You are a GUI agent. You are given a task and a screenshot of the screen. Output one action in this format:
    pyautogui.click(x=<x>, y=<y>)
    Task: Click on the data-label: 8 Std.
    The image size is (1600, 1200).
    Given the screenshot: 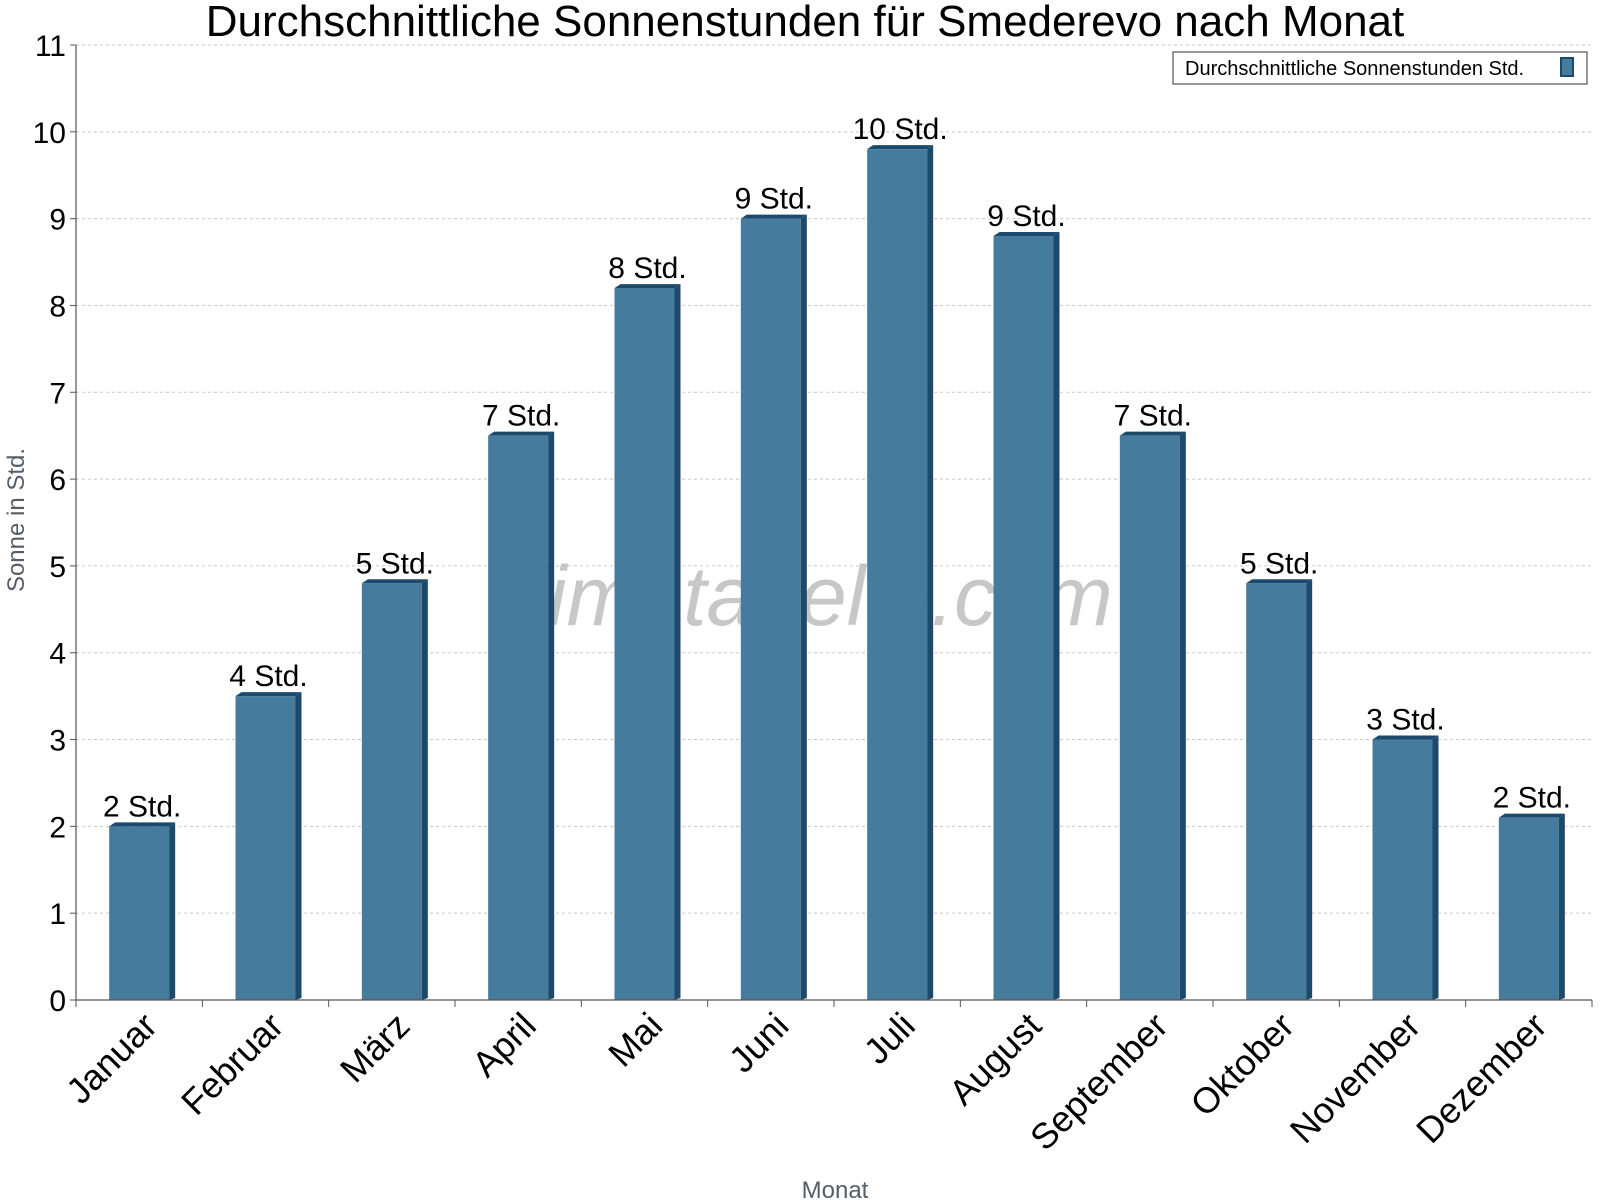 What is the action you would take?
    pyautogui.click(x=647, y=268)
    